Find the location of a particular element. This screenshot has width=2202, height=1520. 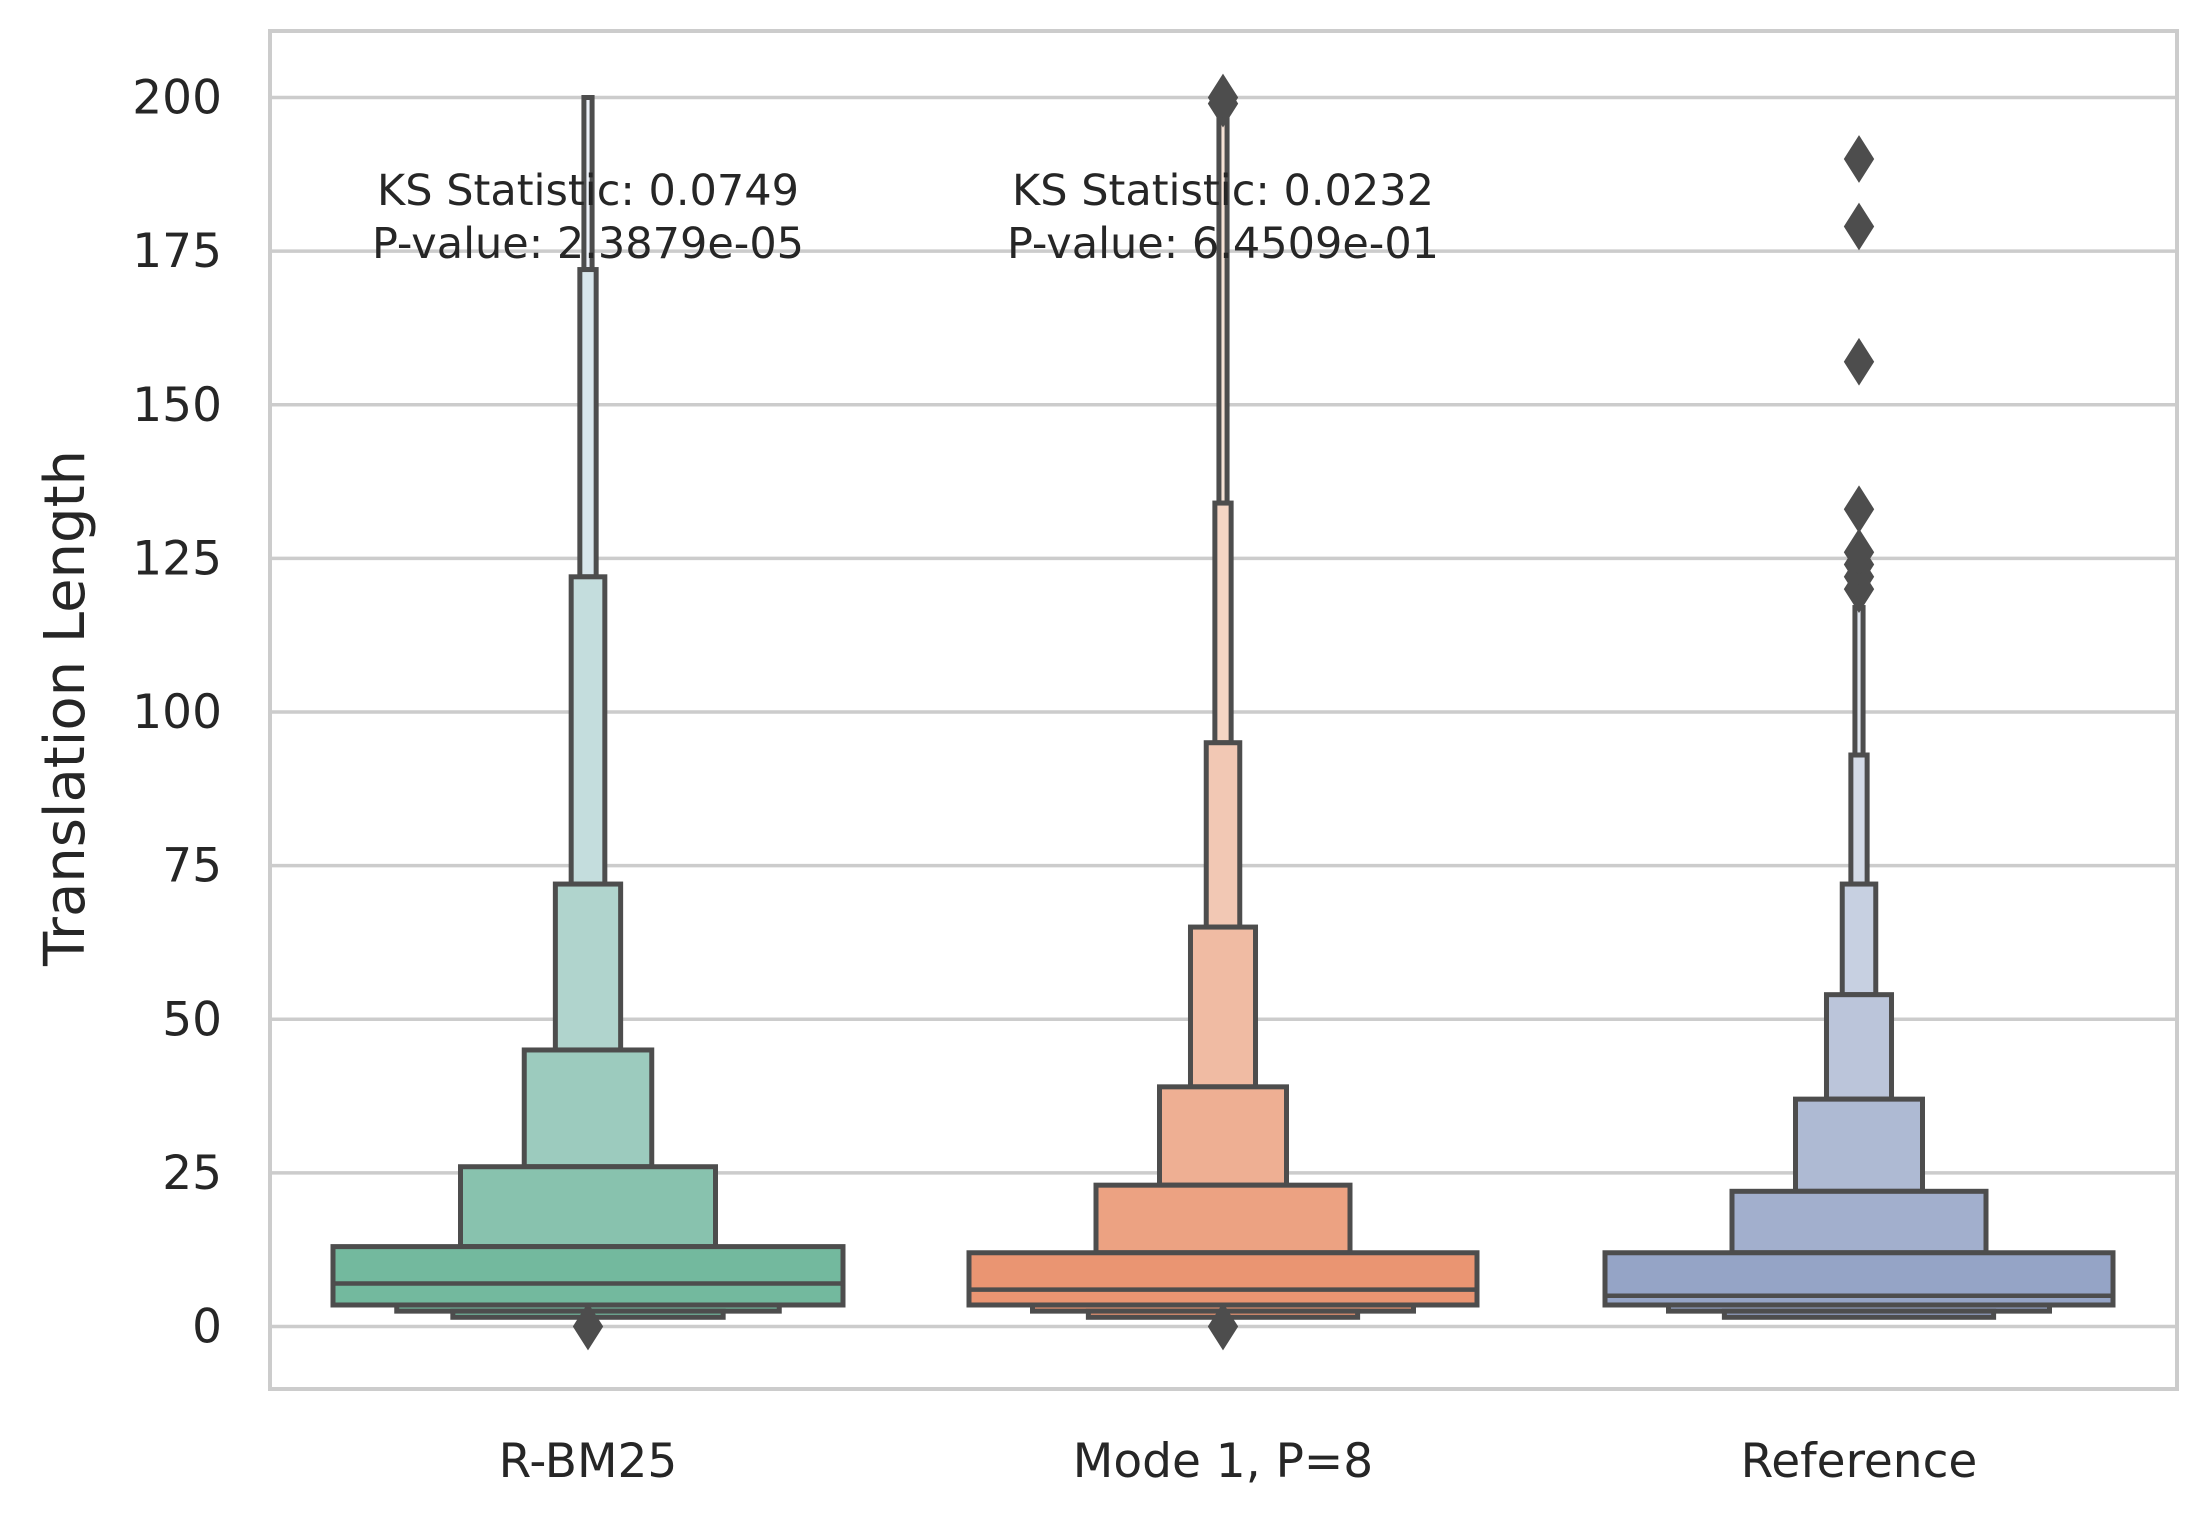

y-tick-label: 75 is located at coordinates (192, 866).